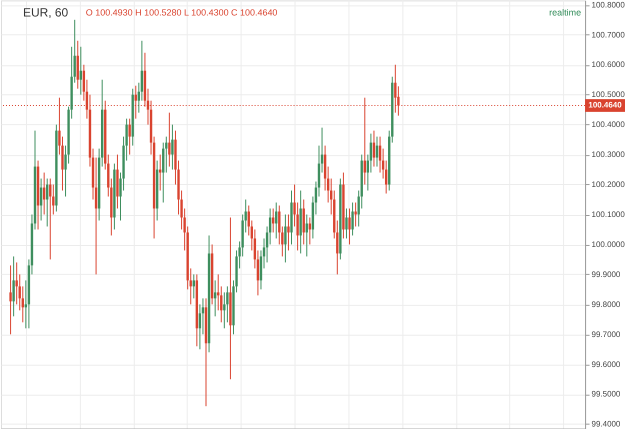  Describe the element at coordinates (606, 334) in the screenshot. I see `y-tick-label: 99.7000` at that location.